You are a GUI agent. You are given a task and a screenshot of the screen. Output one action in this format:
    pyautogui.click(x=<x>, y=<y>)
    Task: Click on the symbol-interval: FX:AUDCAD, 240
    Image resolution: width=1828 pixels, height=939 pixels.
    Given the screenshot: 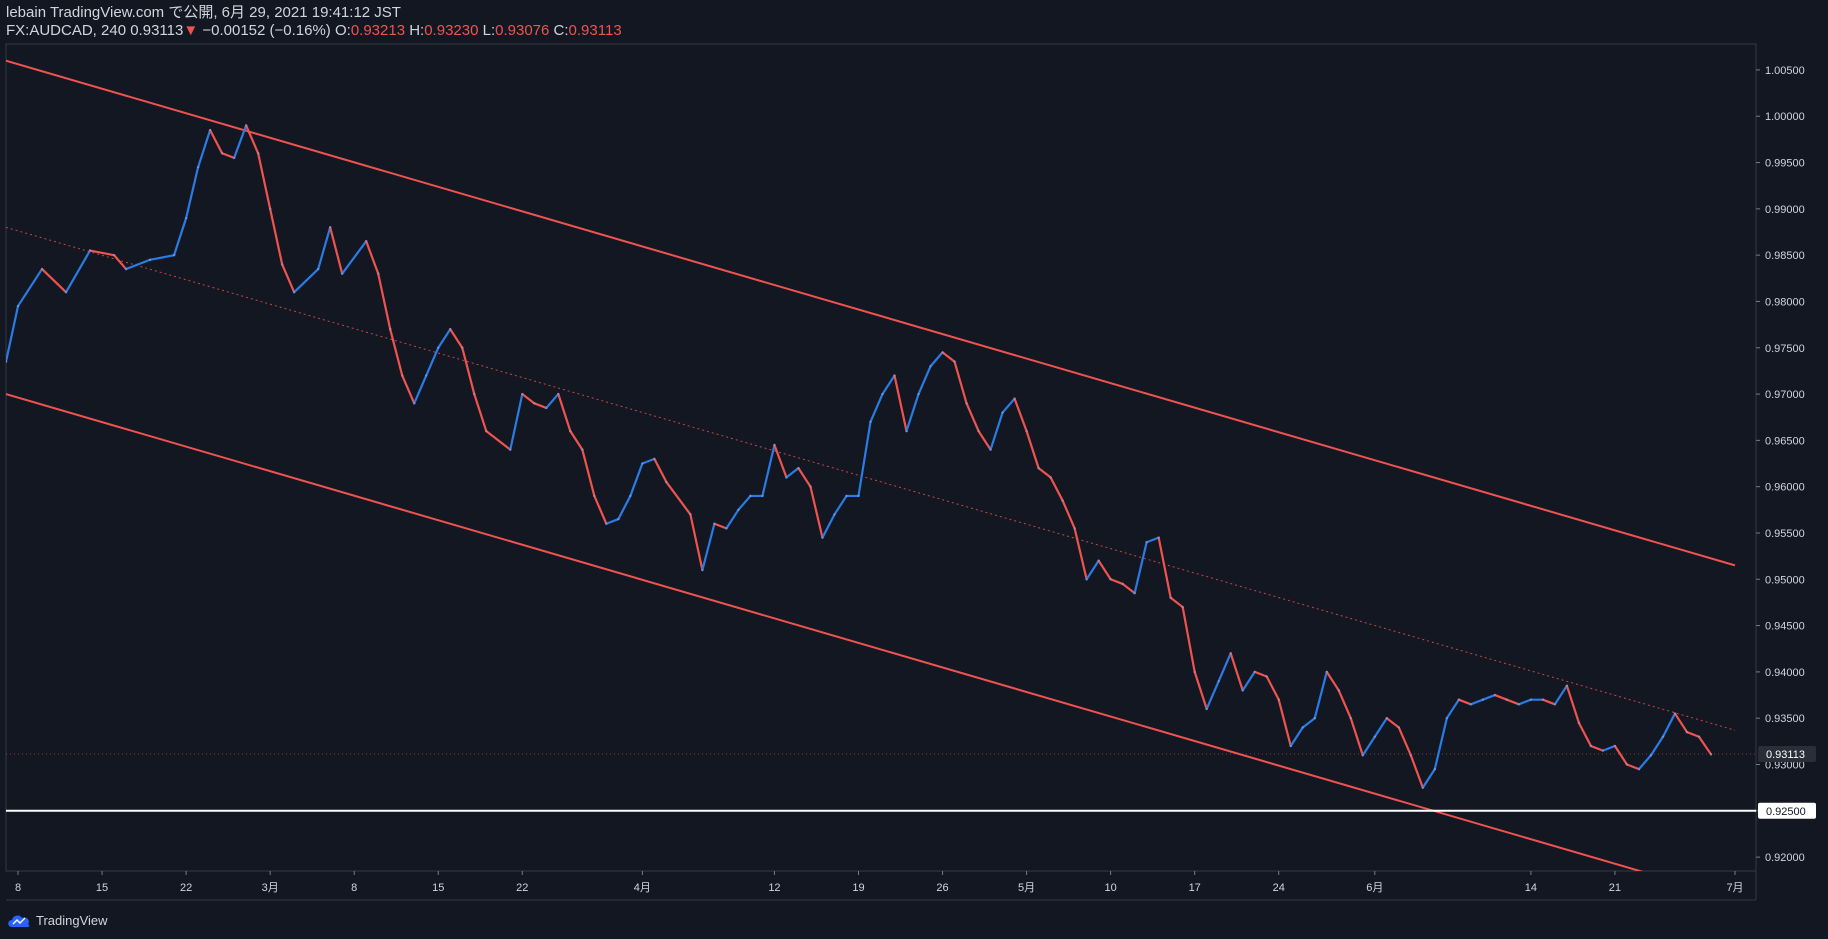 What is the action you would take?
    pyautogui.click(x=66, y=30)
    